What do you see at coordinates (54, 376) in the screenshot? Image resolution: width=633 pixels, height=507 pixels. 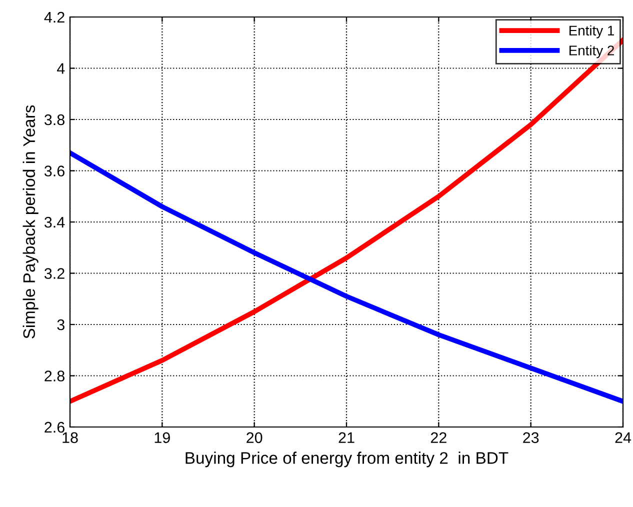 I see `y-tick-label: 2.8` at bounding box center [54, 376].